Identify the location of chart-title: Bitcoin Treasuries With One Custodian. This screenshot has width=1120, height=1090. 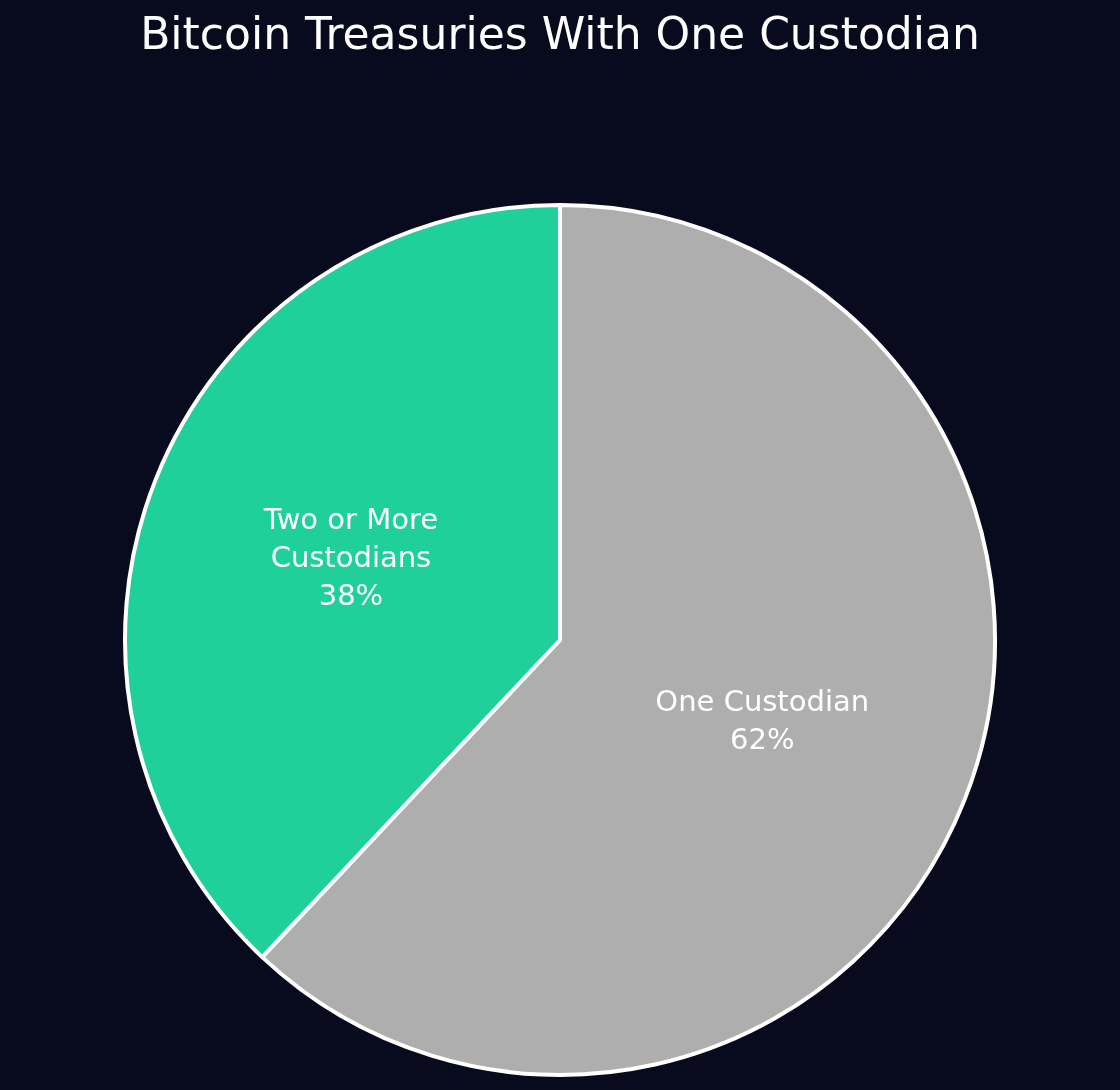
(560, 33).